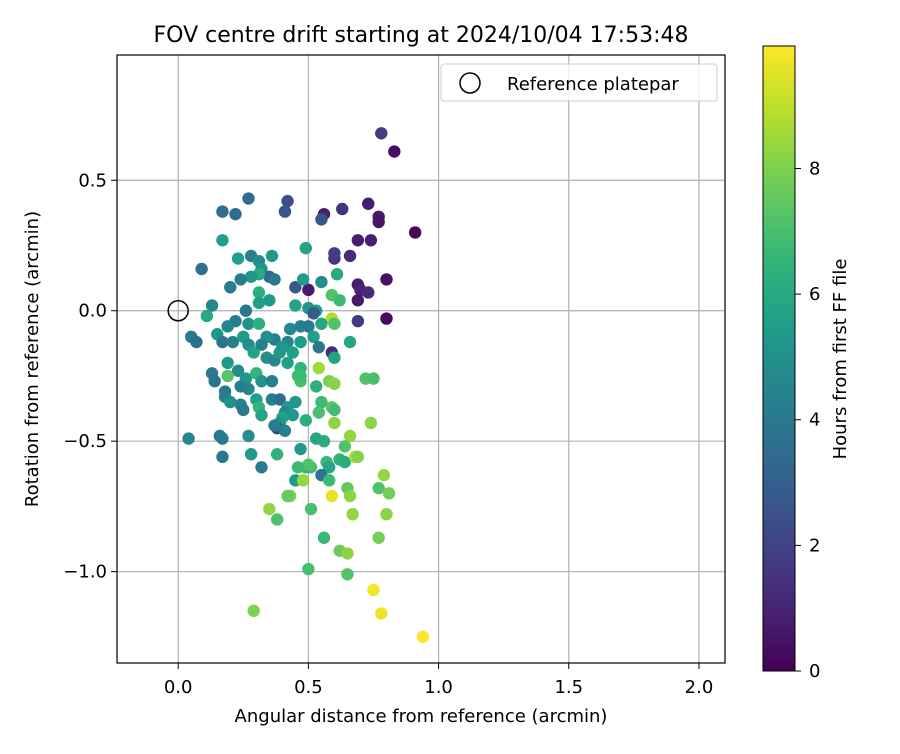  I want to click on legend-reference-label: Reference platepar, so click(593, 84).